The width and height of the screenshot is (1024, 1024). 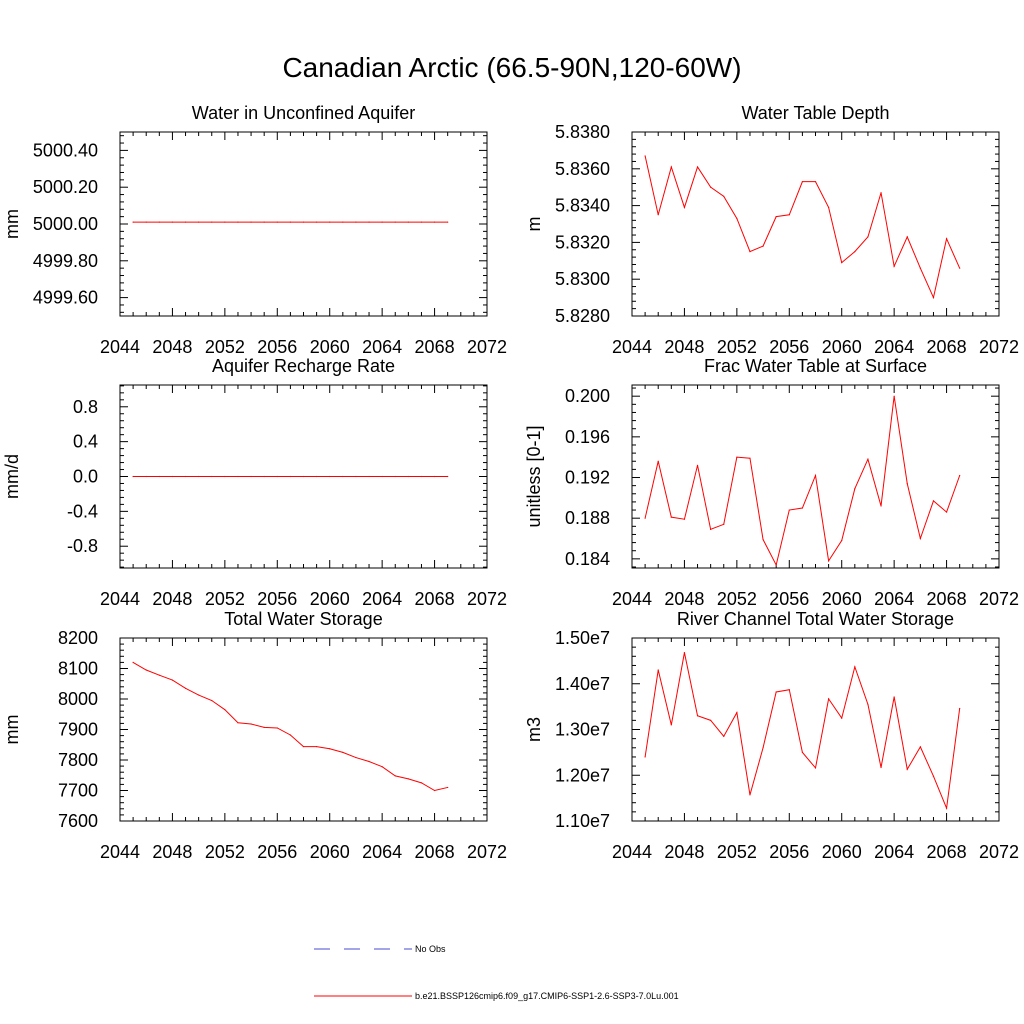 I want to click on y-tick-label: 5000.00, so click(x=65, y=224).